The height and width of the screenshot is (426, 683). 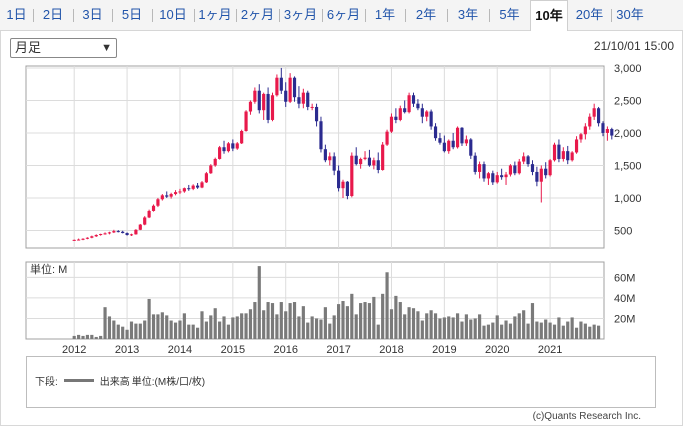 I want to click on tab-5: 1ヶ月, so click(x=215, y=15).